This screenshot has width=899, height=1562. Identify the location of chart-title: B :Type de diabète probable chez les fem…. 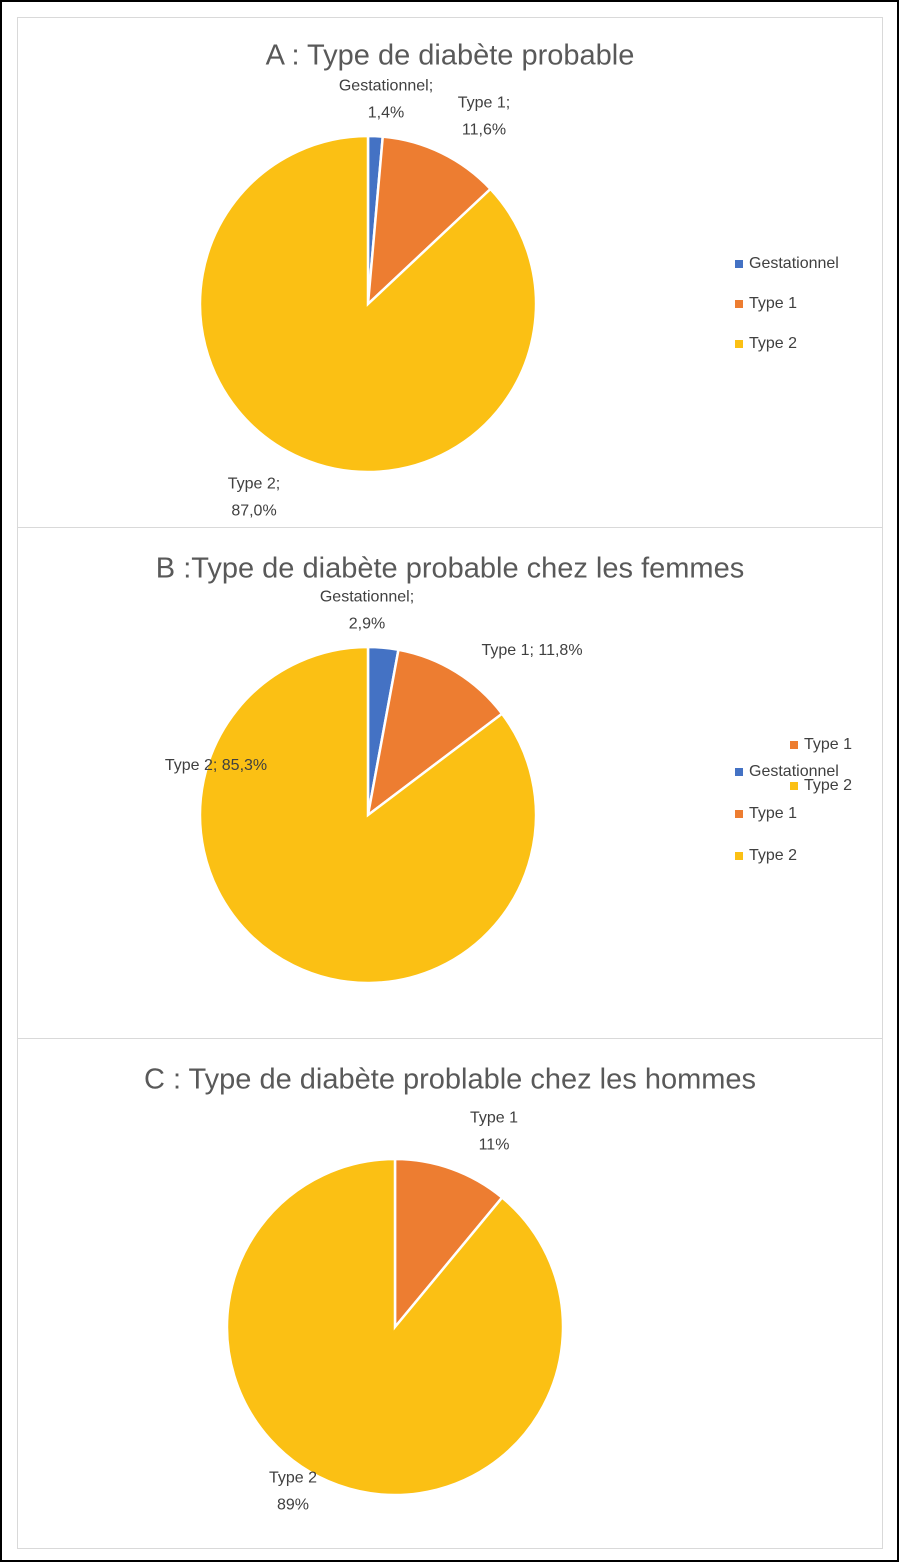
(450, 569).